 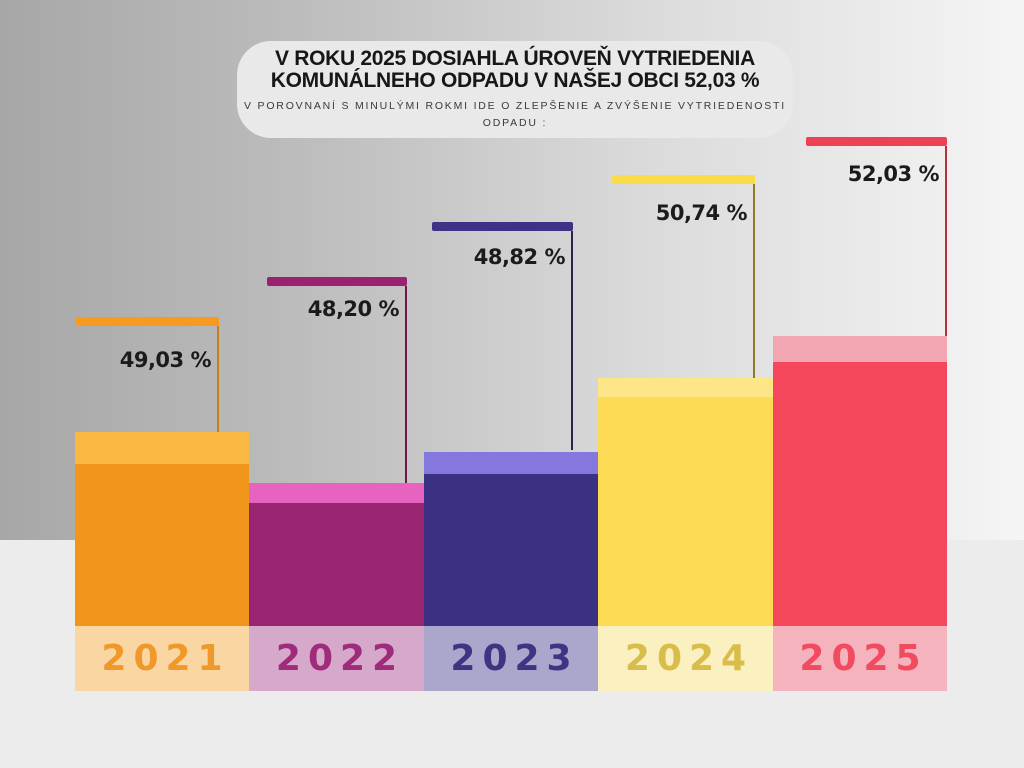 I want to click on year-band: 2022, so click(x=336, y=658).